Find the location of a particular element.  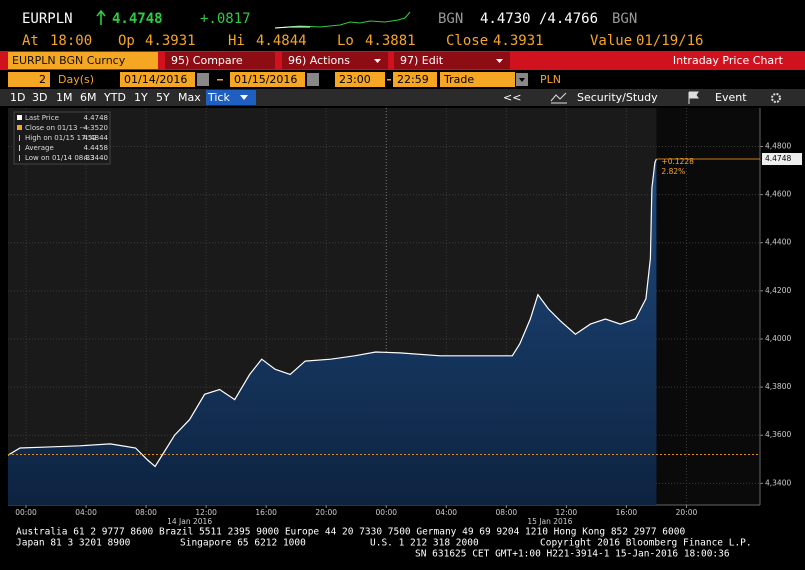

legend-label: High on 01/15 17:52 is located at coordinates (61, 138).